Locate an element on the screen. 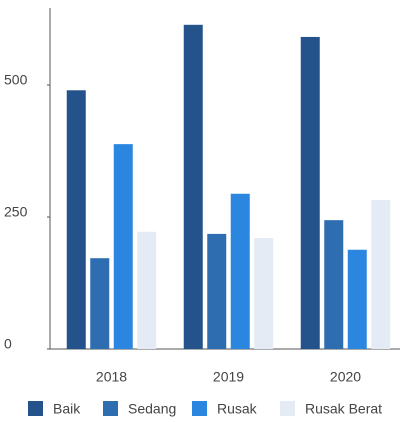 The height and width of the screenshot is (422, 401). y-tick-label: 500 is located at coordinates (16, 80).